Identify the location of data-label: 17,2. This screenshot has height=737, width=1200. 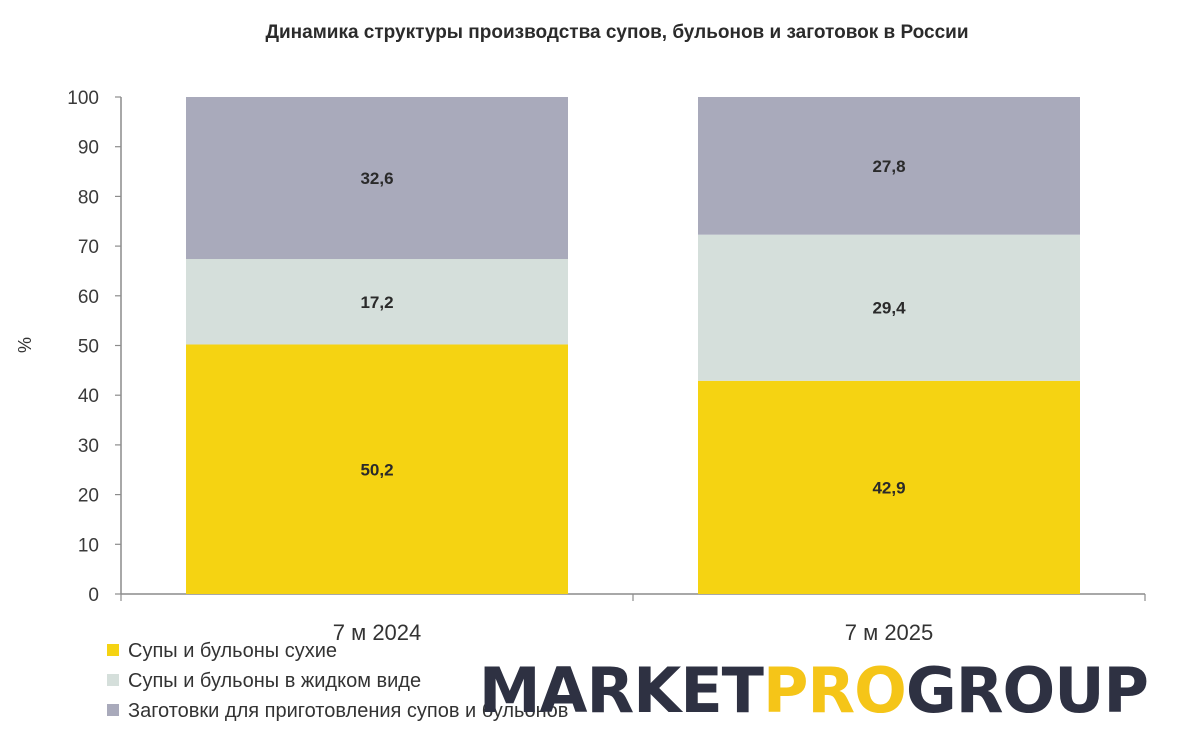
(376, 302).